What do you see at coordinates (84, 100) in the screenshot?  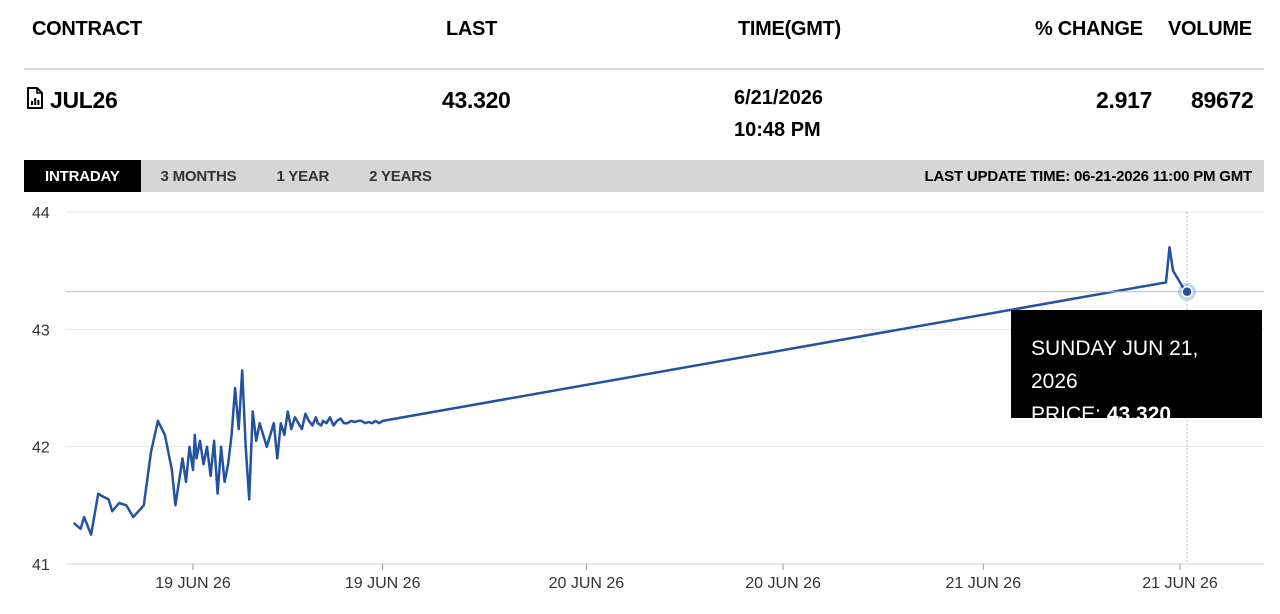 I see `contract-value: JUL26` at bounding box center [84, 100].